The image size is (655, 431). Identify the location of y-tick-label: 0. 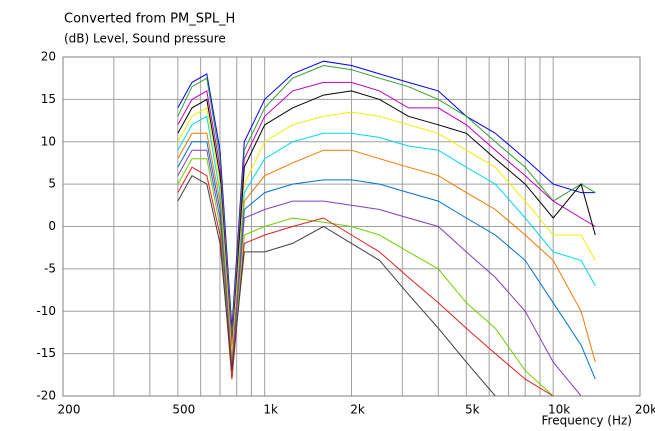
(52, 226).